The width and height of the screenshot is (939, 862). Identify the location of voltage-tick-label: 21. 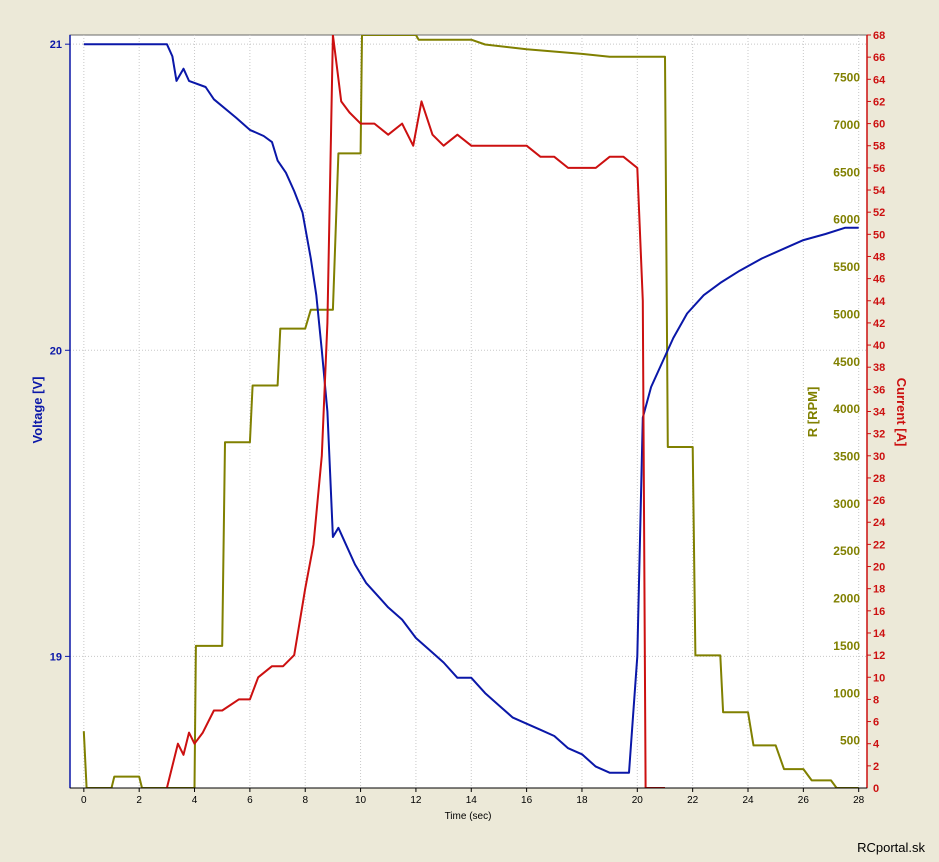
(56, 45).